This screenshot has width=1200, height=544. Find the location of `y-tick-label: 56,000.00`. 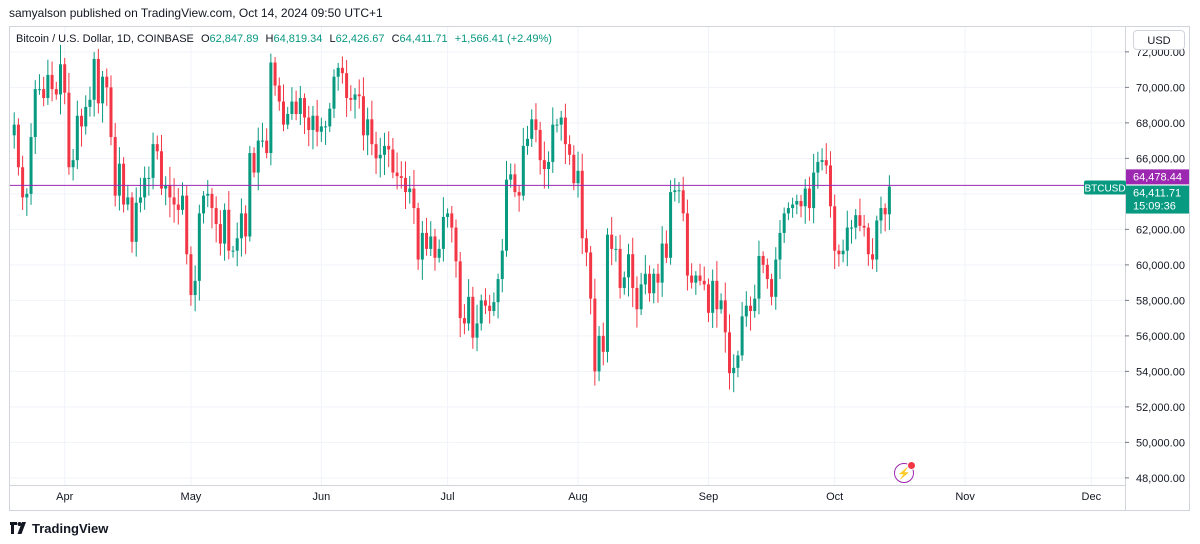

y-tick-label: 56,000.00 is located at coordinates (1160, 337).